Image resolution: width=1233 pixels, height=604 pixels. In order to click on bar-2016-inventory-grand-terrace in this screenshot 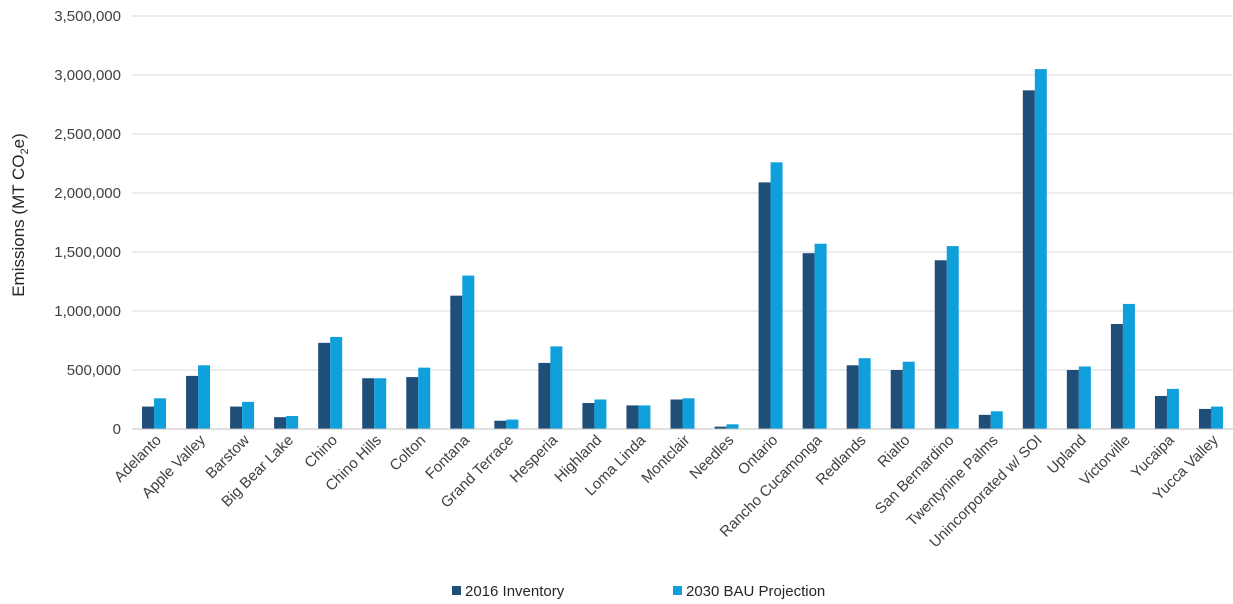, I will do `click(500, 424)`.